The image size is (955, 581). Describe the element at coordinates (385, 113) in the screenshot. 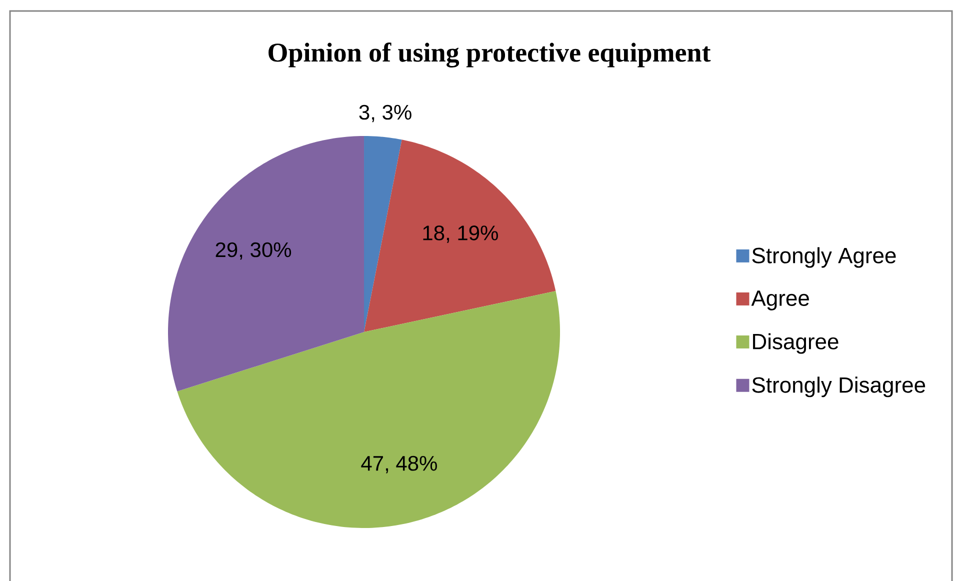

I see `data-label: 3, 3%` at that location.